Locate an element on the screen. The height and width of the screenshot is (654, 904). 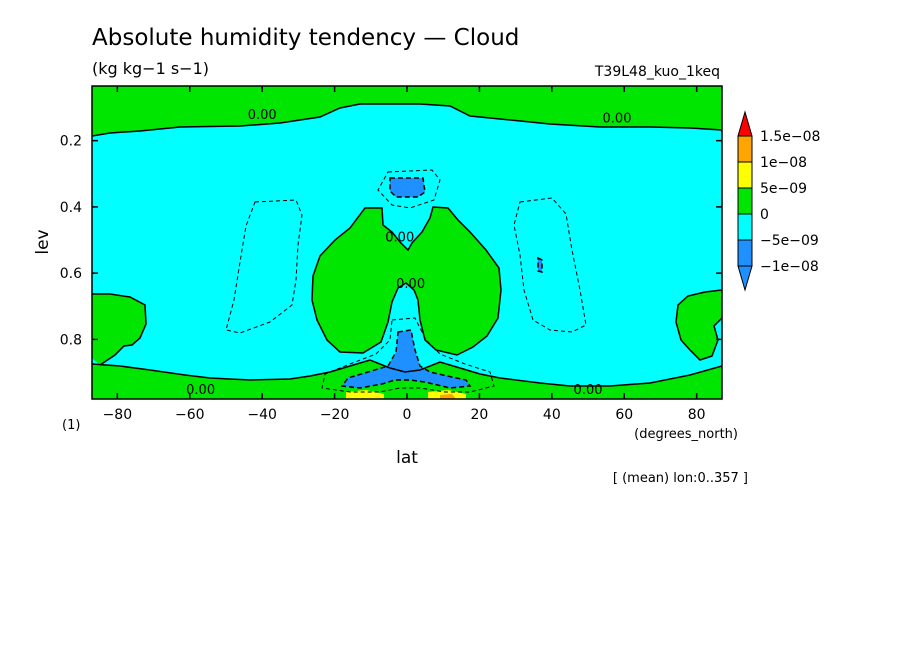
y-axis-label: lev is located at coordinates (43, 241).